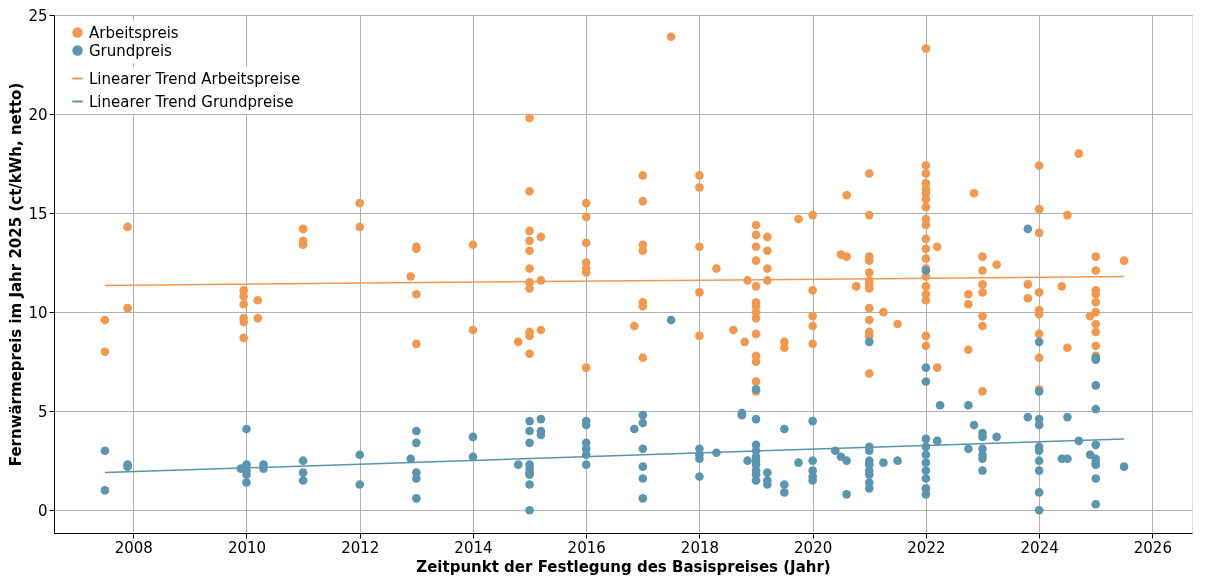  I want to click on y-tick-label: 10, so click(38, 312).